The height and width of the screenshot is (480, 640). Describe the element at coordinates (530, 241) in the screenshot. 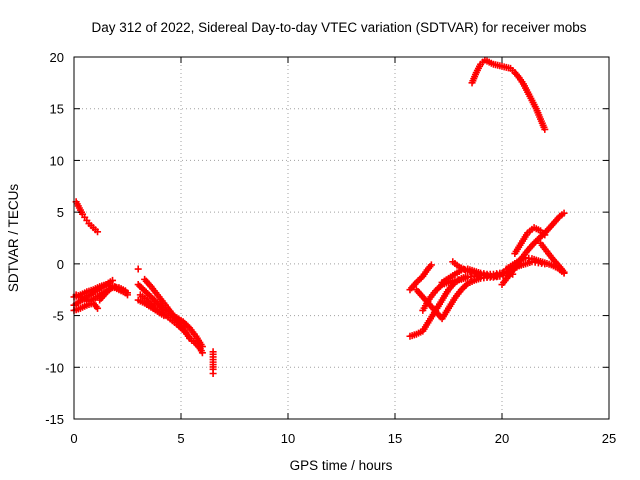

I see `series-arc21` at that location.